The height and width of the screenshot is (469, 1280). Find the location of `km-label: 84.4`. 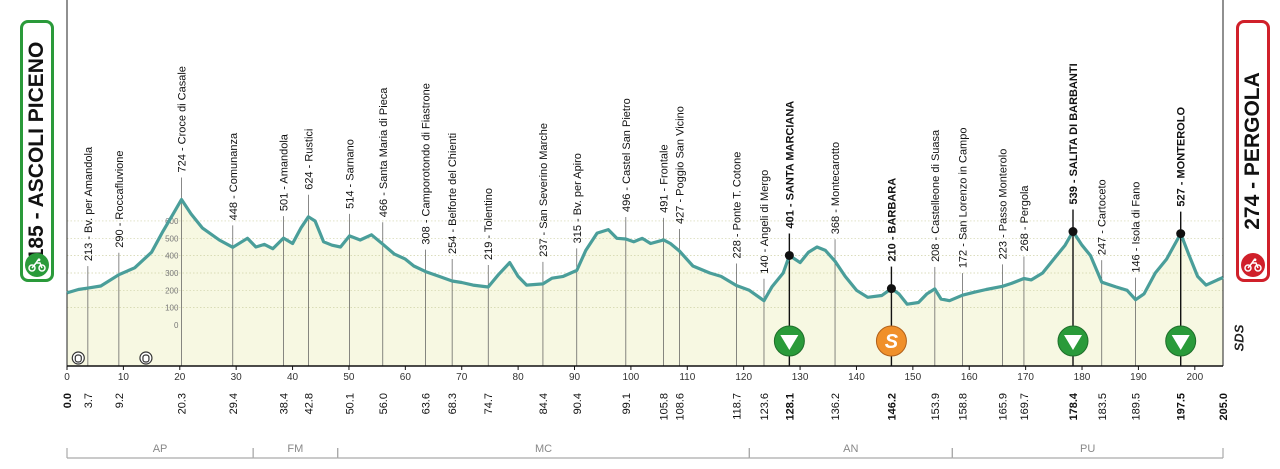

km-label: 84.4 is located at coordinates (544, 403).